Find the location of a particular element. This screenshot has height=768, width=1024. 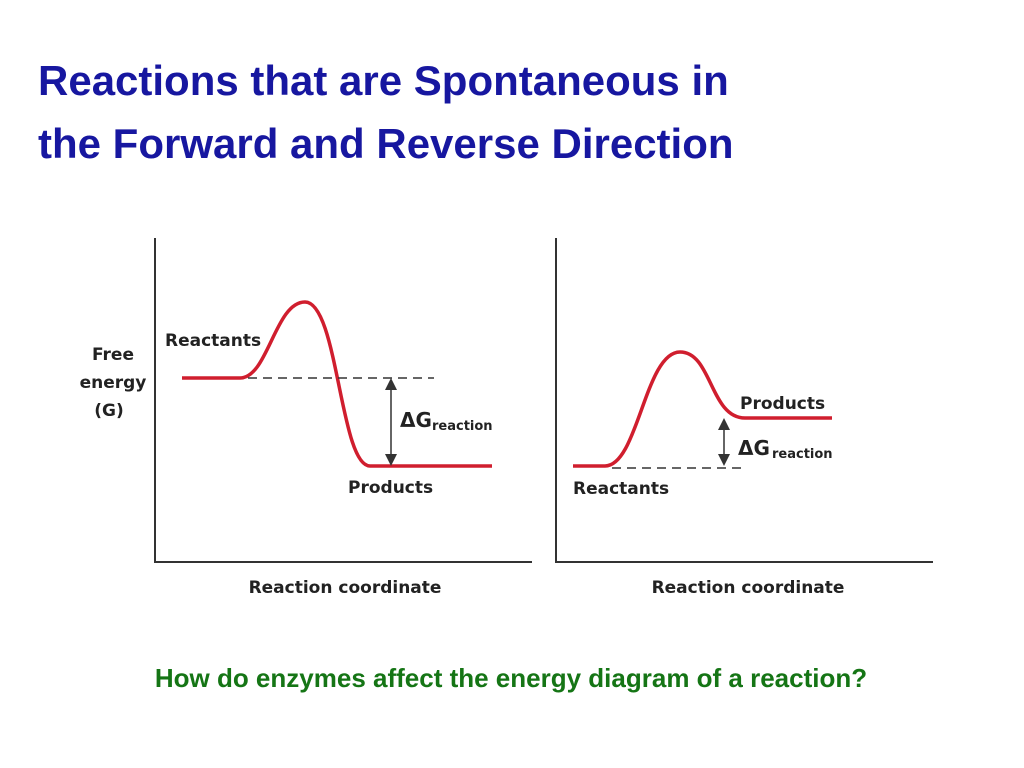

y-axis-label: (G) is located at coordinates (109, 411).